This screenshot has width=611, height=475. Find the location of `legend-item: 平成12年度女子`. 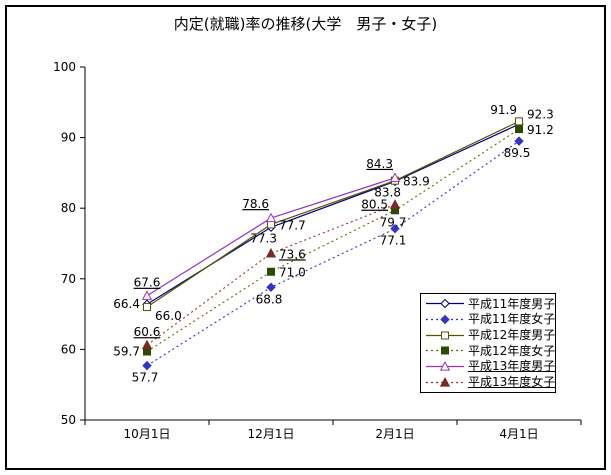

legend-item: 平成12年度女子 is located at coordinates (490, 350).